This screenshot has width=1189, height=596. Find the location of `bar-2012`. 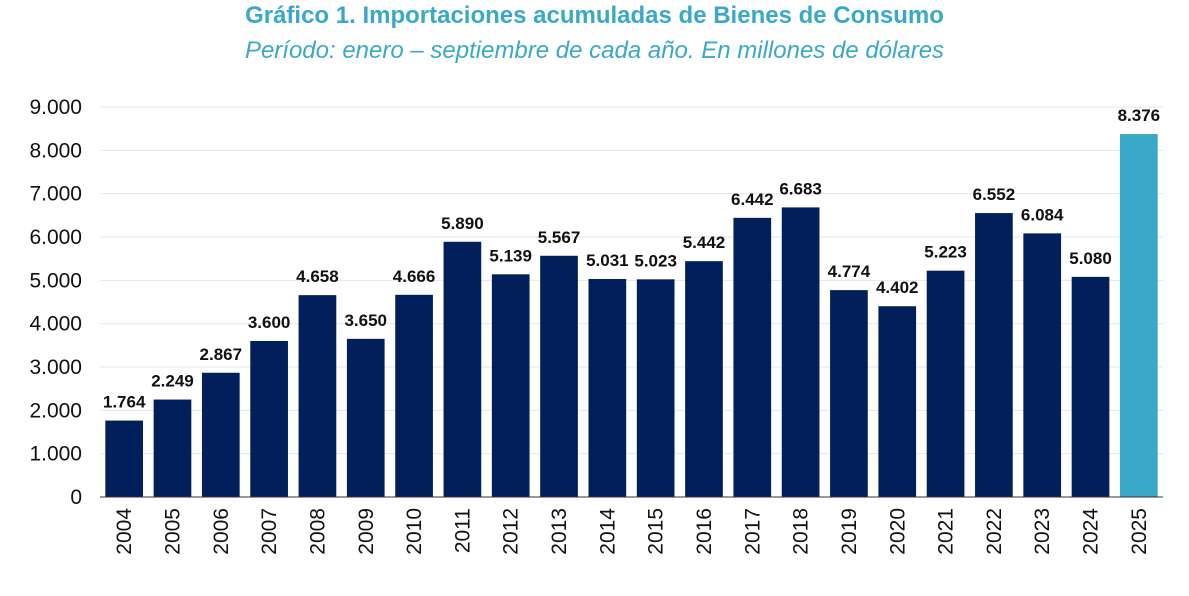

bar-2012 is located at coordinates (510, 385).